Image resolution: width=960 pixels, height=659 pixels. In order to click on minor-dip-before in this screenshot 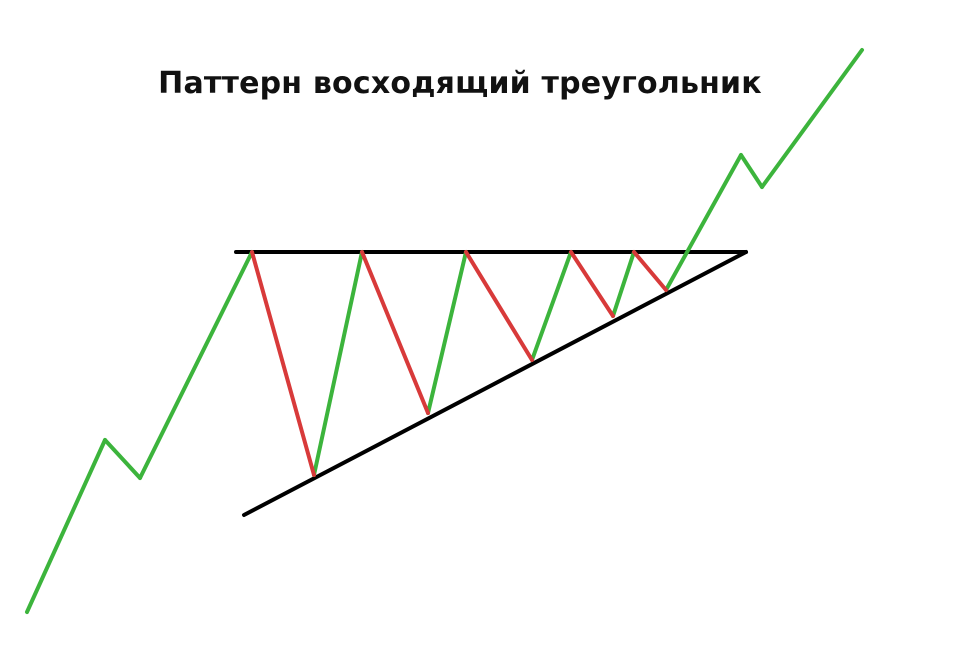, I will do `click(122, 459)`.